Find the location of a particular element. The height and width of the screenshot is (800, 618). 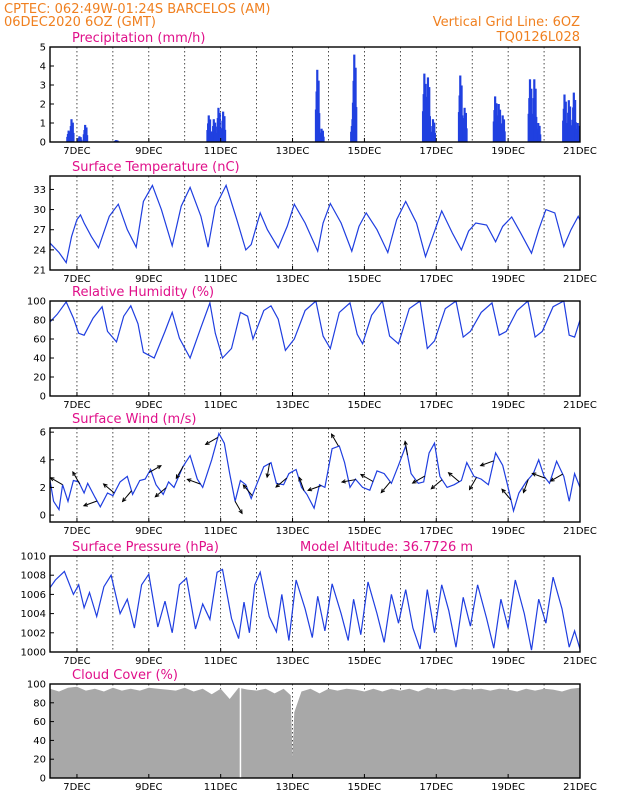

x-tick-label-cloud: 11DEC is located at coordinates (221, 787).